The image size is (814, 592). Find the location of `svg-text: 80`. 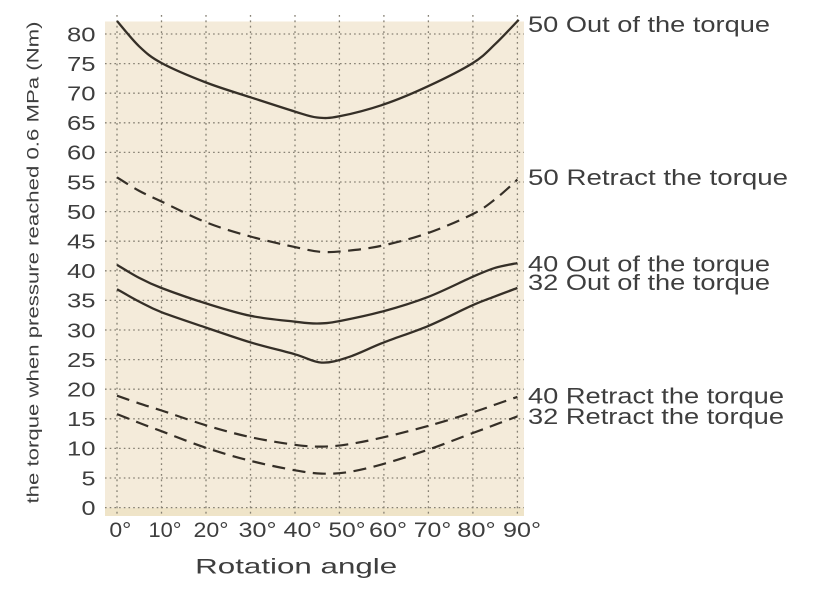

svg-text: 80 is located at coordinates (81, 35).